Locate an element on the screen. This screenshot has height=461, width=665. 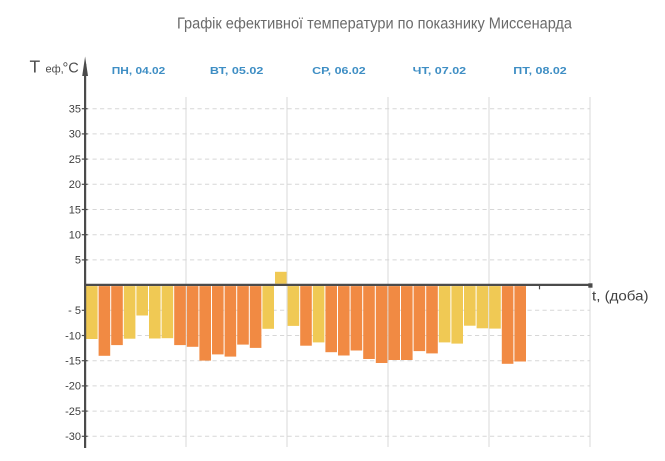
svg-text: °С is located at coordinates (71, 69).